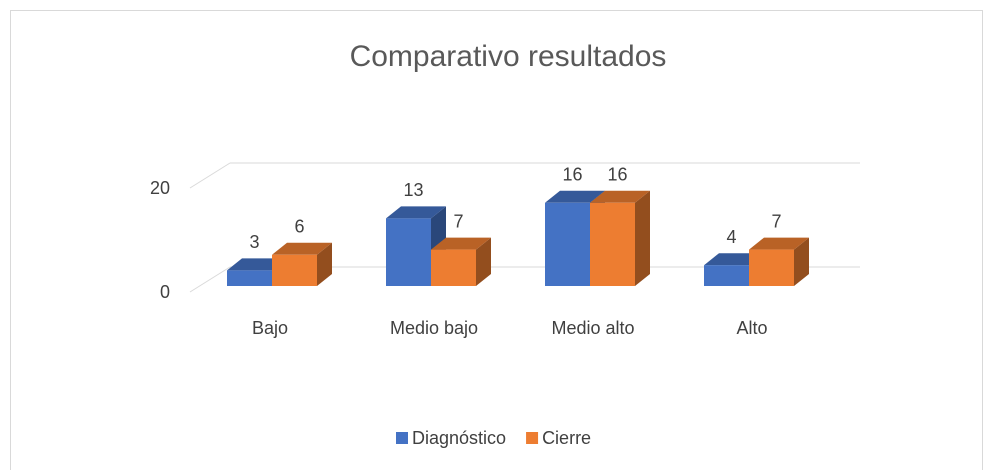  I want to click on y-tick-label: 20, so click(160, 188).